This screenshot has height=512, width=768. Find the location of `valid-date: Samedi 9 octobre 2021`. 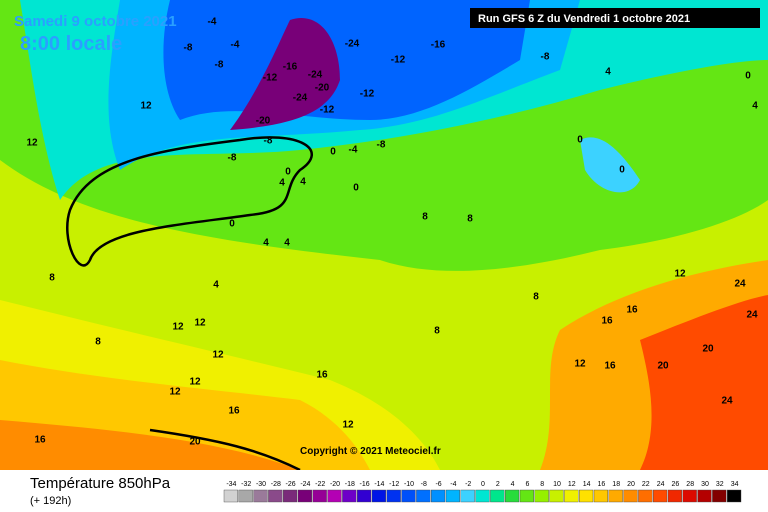

valid-date: Samedi 9 octobre 2021 is located at coordinates (95, 21).